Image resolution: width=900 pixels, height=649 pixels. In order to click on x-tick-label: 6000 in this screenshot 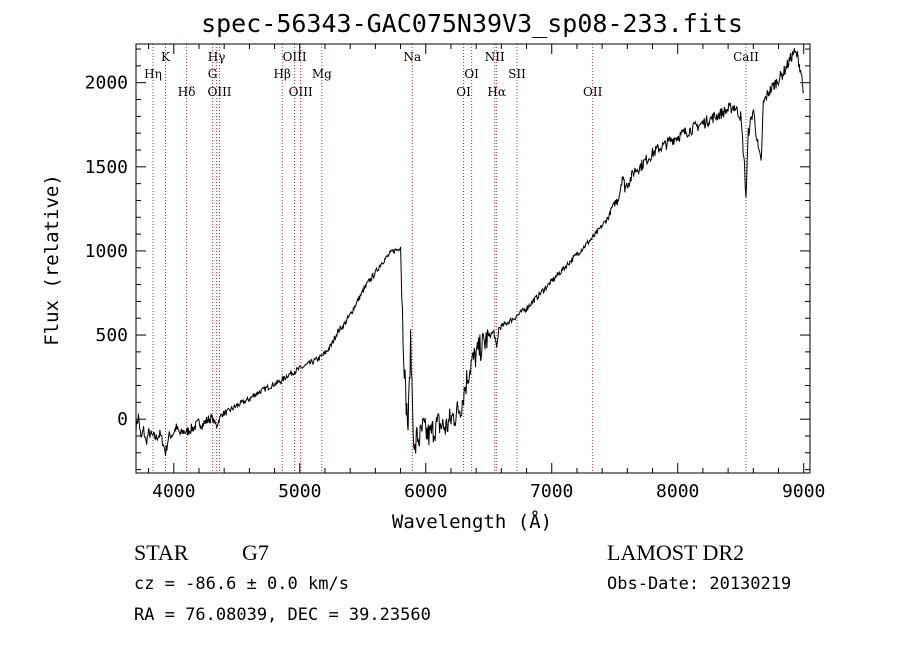, I will do `click(425, 491)`.